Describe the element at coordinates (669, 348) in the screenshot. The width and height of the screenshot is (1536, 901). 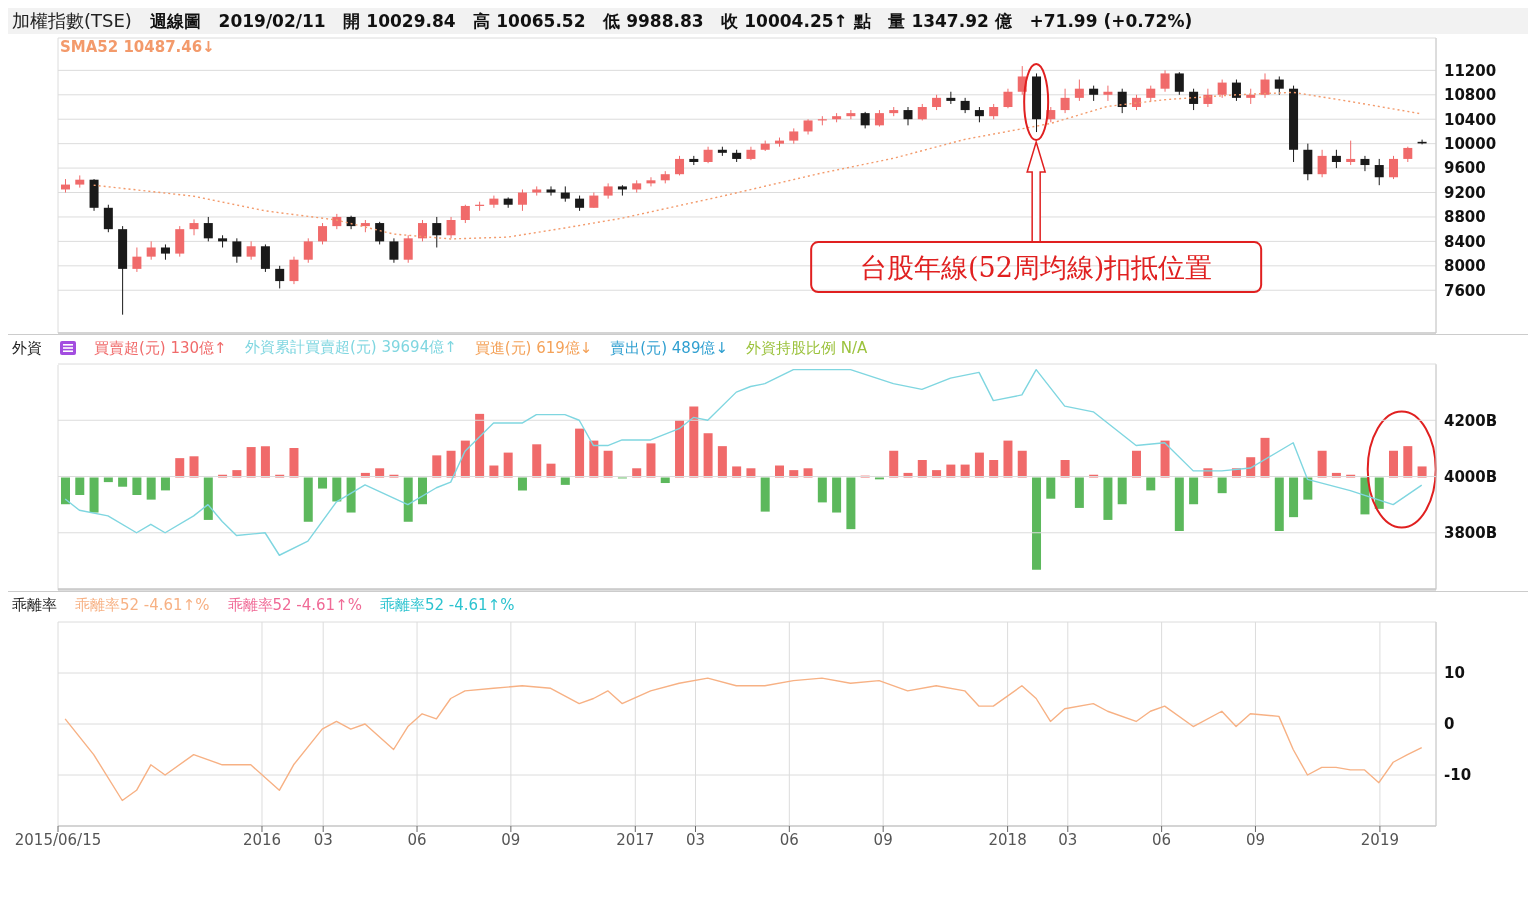
I see `text: 賣出(元) 489億↓` at that location.